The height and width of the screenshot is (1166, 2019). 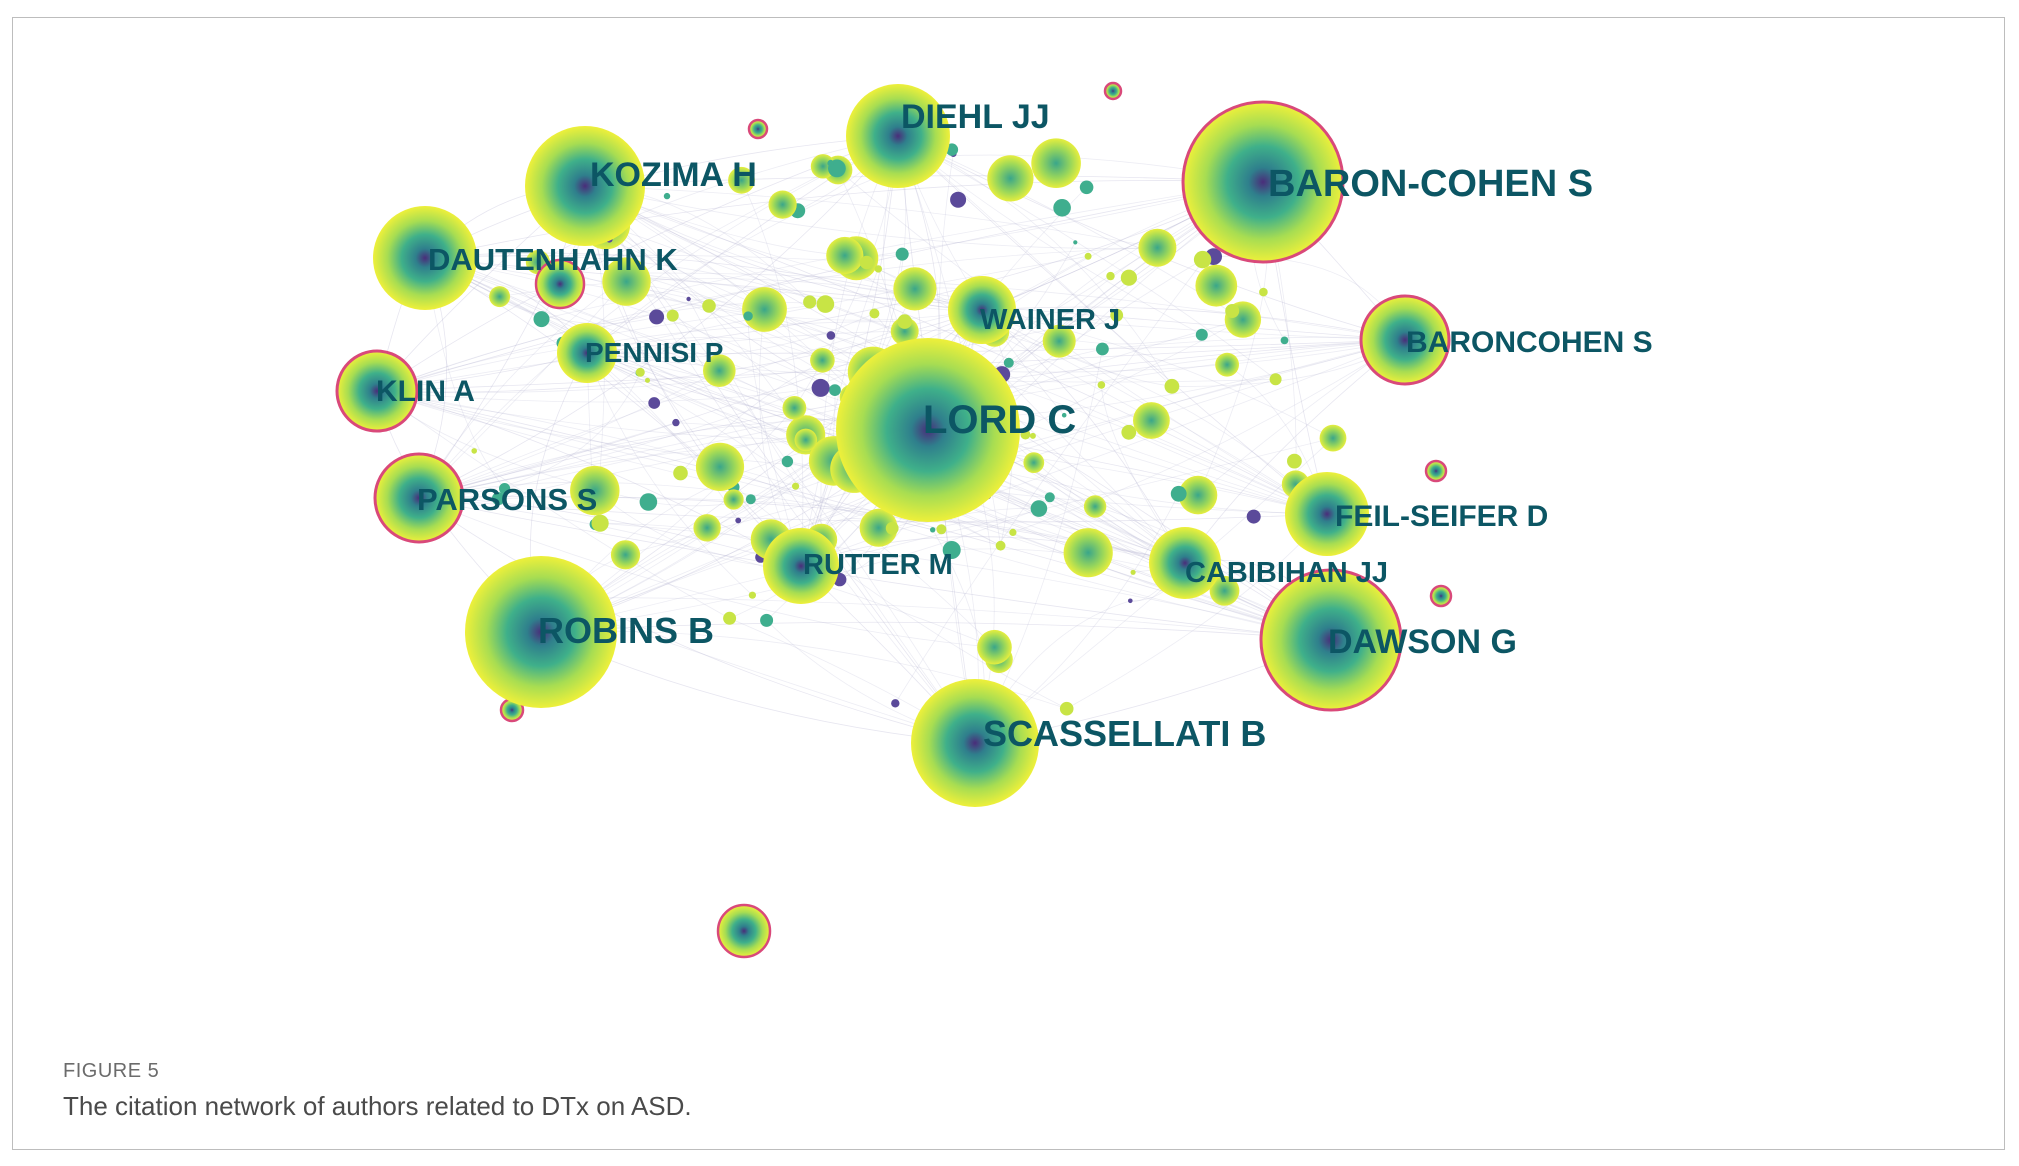 What do you see at coordinates (928, 430) in the screenshot?
I see `author-node-lord-c` at bounding box center [928, 430].